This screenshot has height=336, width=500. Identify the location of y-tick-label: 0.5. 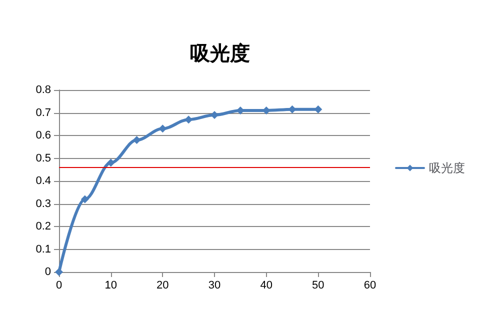
(43, 158).